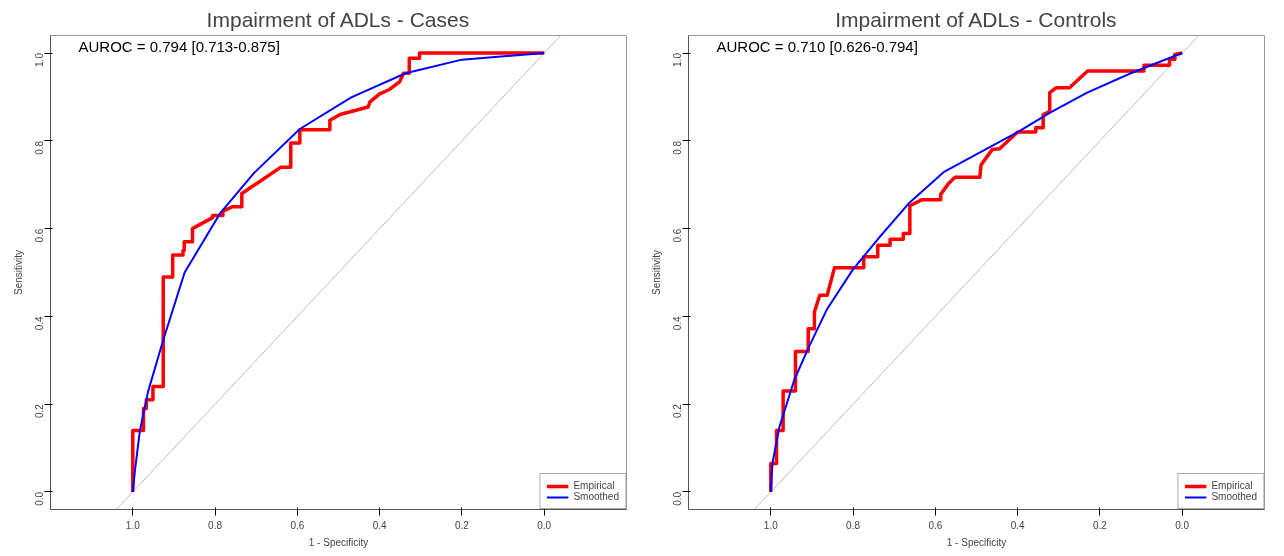  What do you see at coordinates (179, 46) in the screenshot?
I see `annotation: AUROC = 0.794 [0.713-0.875]` at bounding box center [179, 46].